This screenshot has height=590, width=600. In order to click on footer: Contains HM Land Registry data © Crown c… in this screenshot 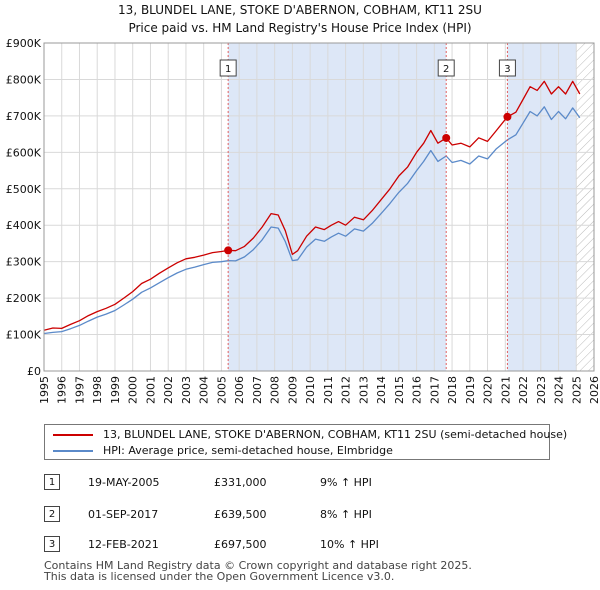, I will do `click(258, 571)`.